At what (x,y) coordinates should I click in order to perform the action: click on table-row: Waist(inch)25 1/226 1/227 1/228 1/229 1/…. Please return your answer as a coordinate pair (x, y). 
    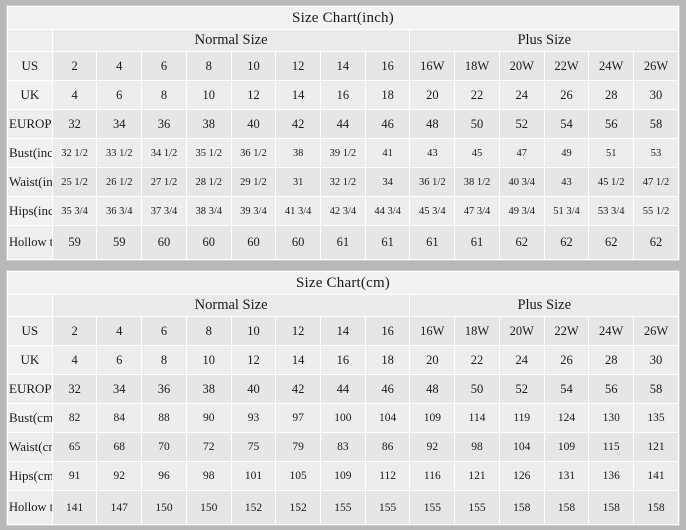
    Looking at the image, I should click on (343, 182).